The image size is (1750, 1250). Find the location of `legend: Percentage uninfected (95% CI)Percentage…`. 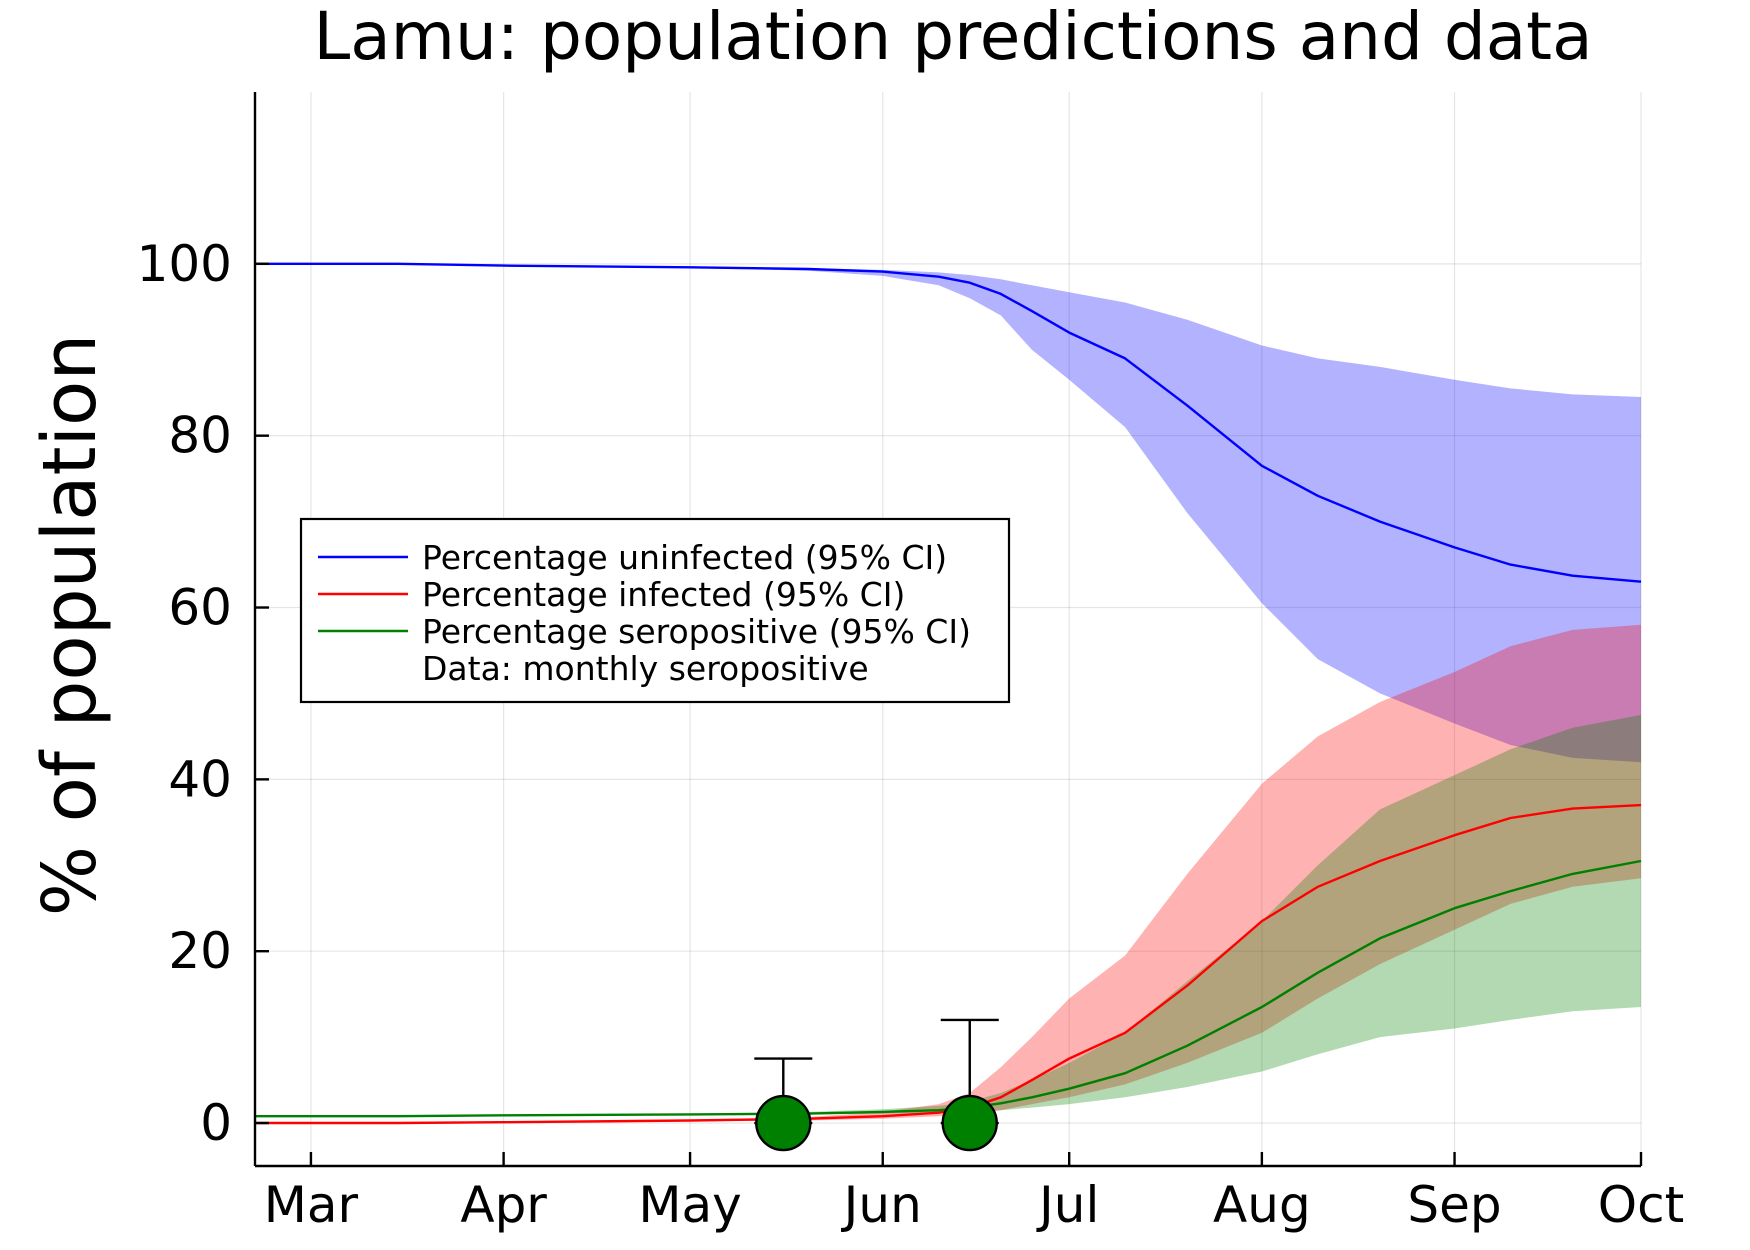

legend: Percentage uninfected (95% CI)Percentage… is located at coordinates (655, 610).